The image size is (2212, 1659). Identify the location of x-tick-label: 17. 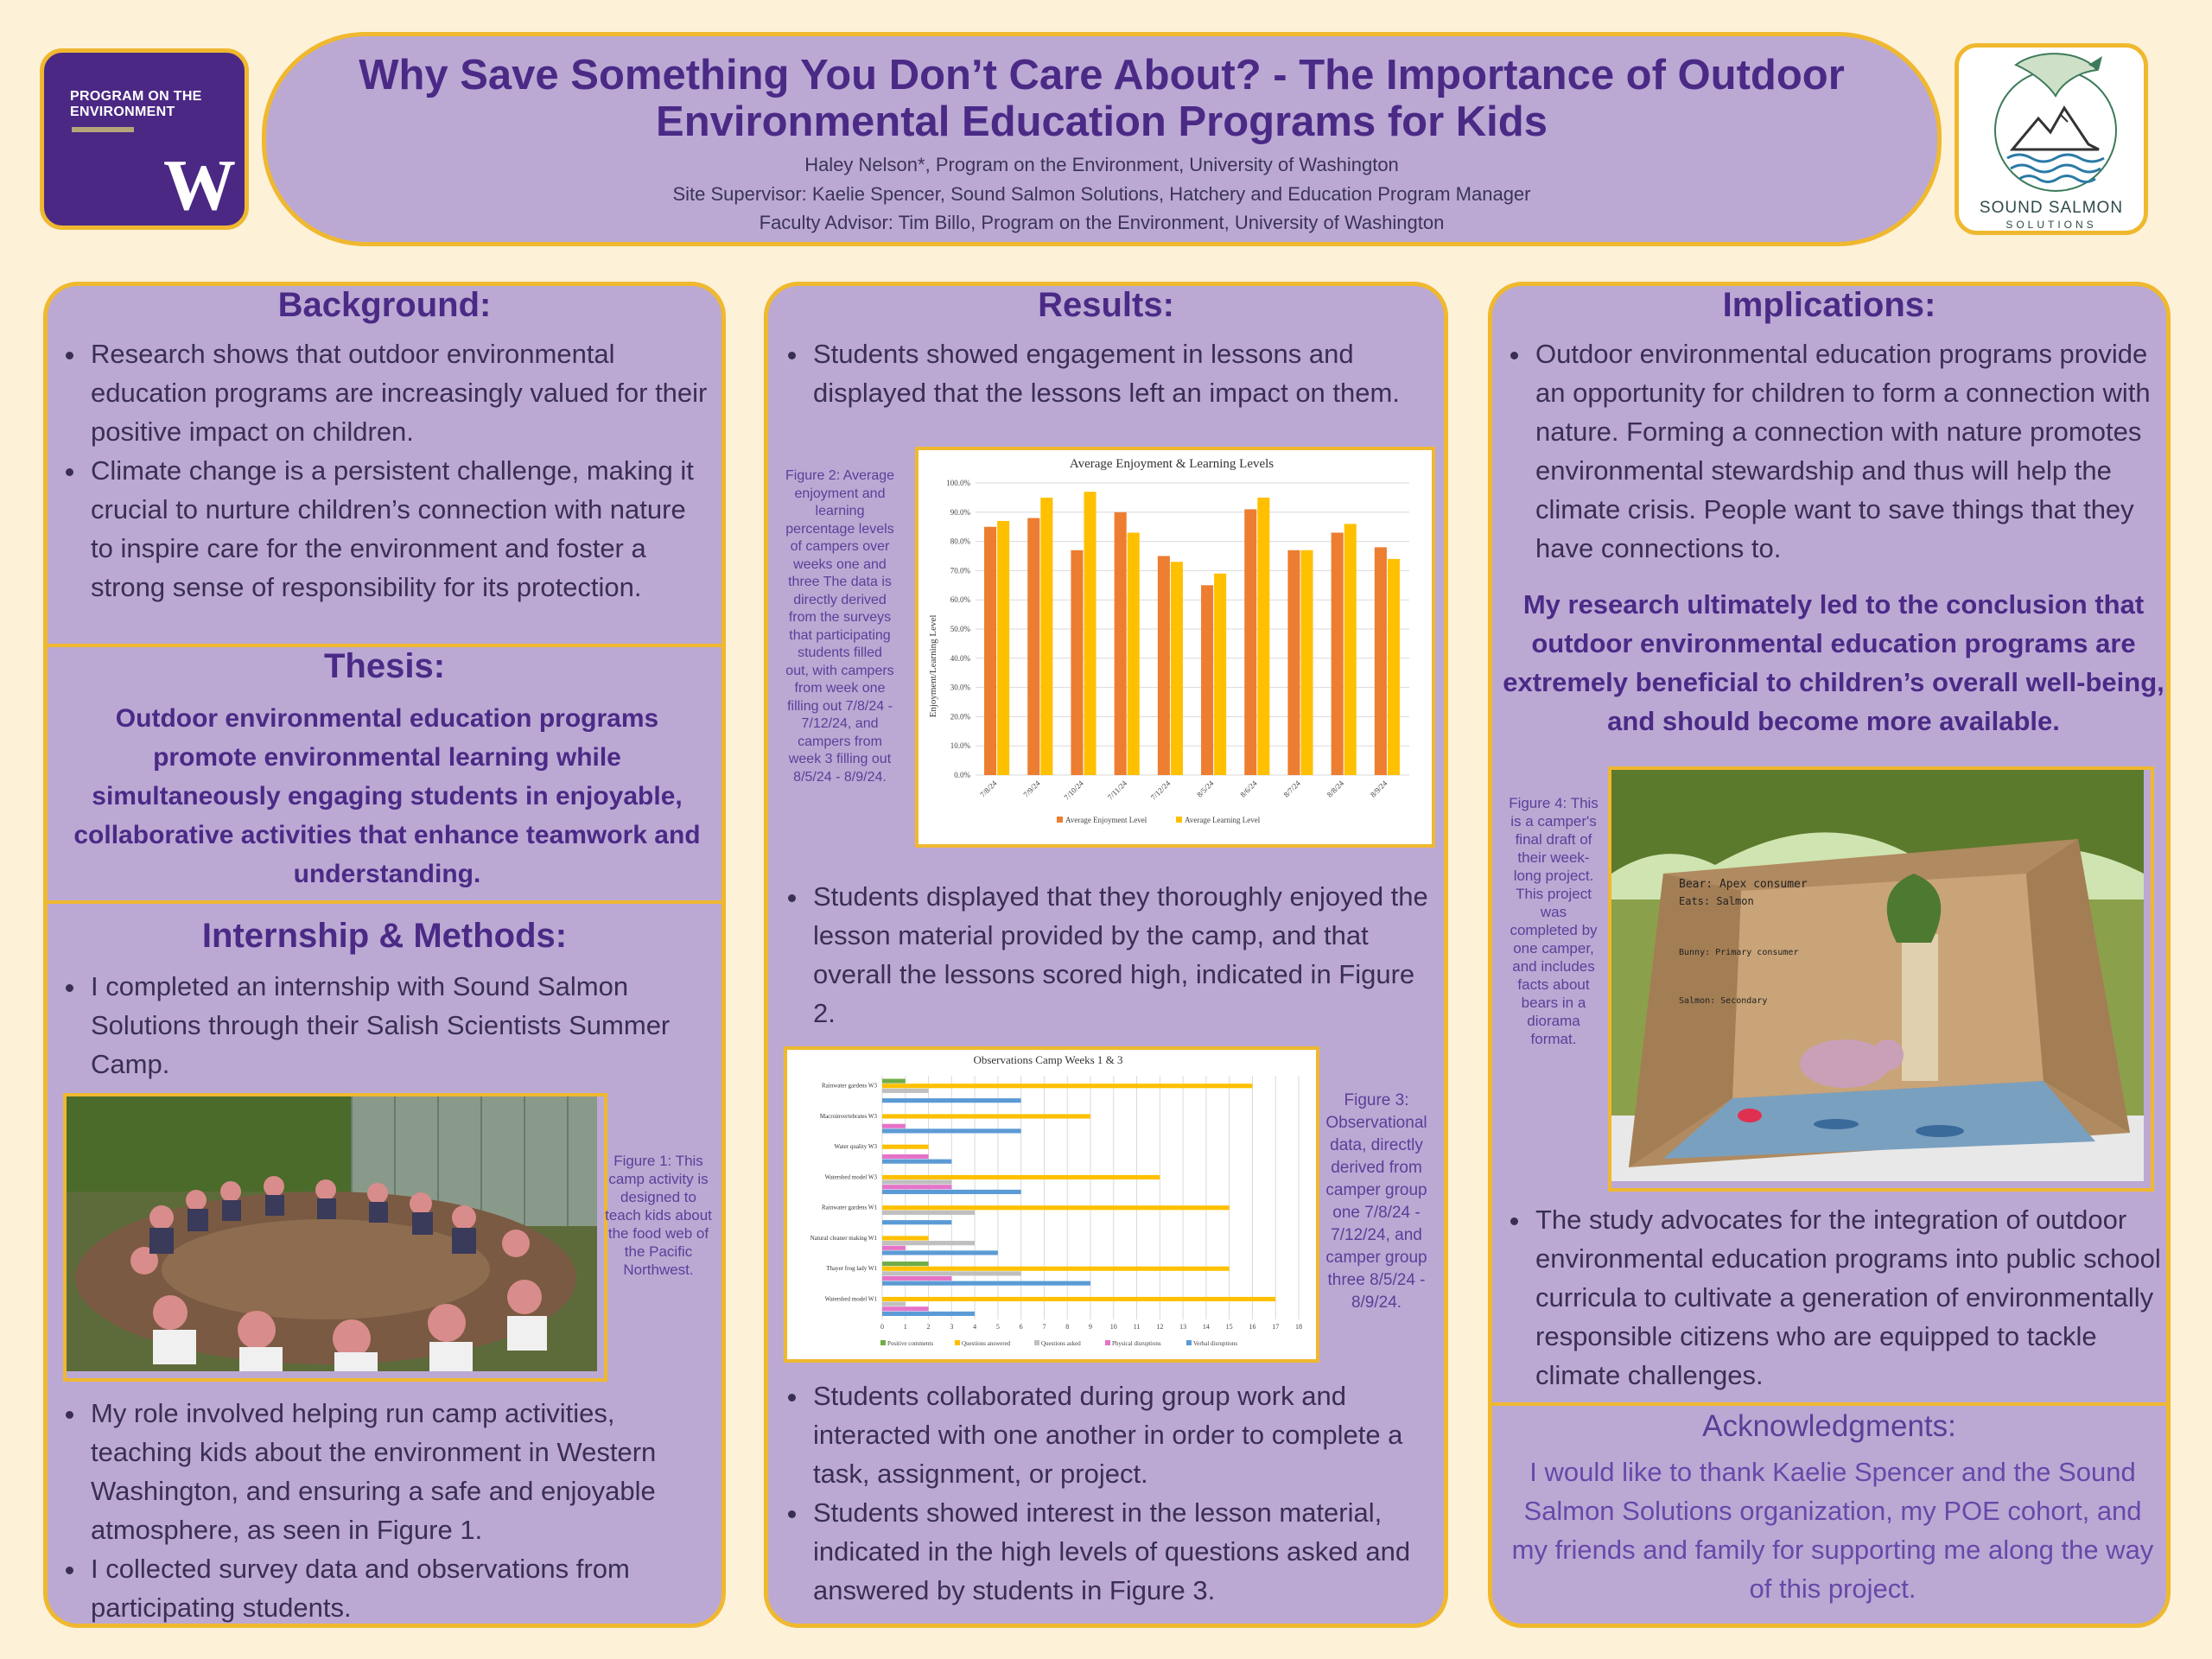
(1275, 1327).